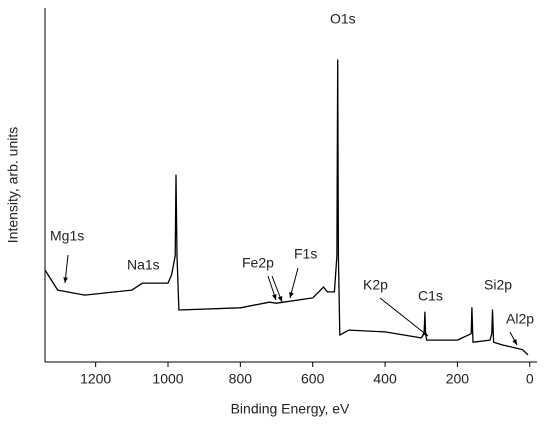  I want to click on peak-arrow, so click(404, 317).